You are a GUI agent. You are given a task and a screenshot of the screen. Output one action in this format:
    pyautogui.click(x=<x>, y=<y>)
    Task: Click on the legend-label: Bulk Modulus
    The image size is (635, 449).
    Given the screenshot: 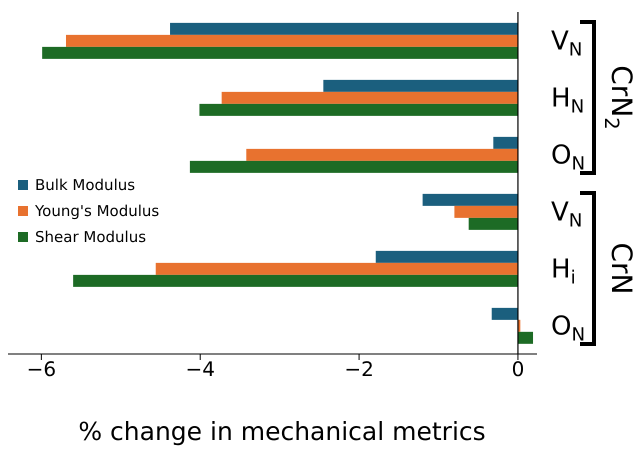 What is the action you would take?
    pyautogui.click(x=85, y=185)
    